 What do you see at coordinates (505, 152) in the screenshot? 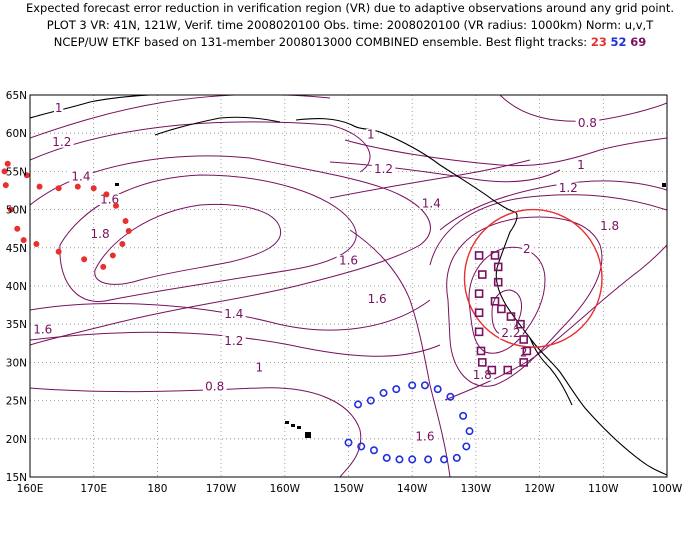
I see `contour-1-north-east` at bounding box center [505, 152].